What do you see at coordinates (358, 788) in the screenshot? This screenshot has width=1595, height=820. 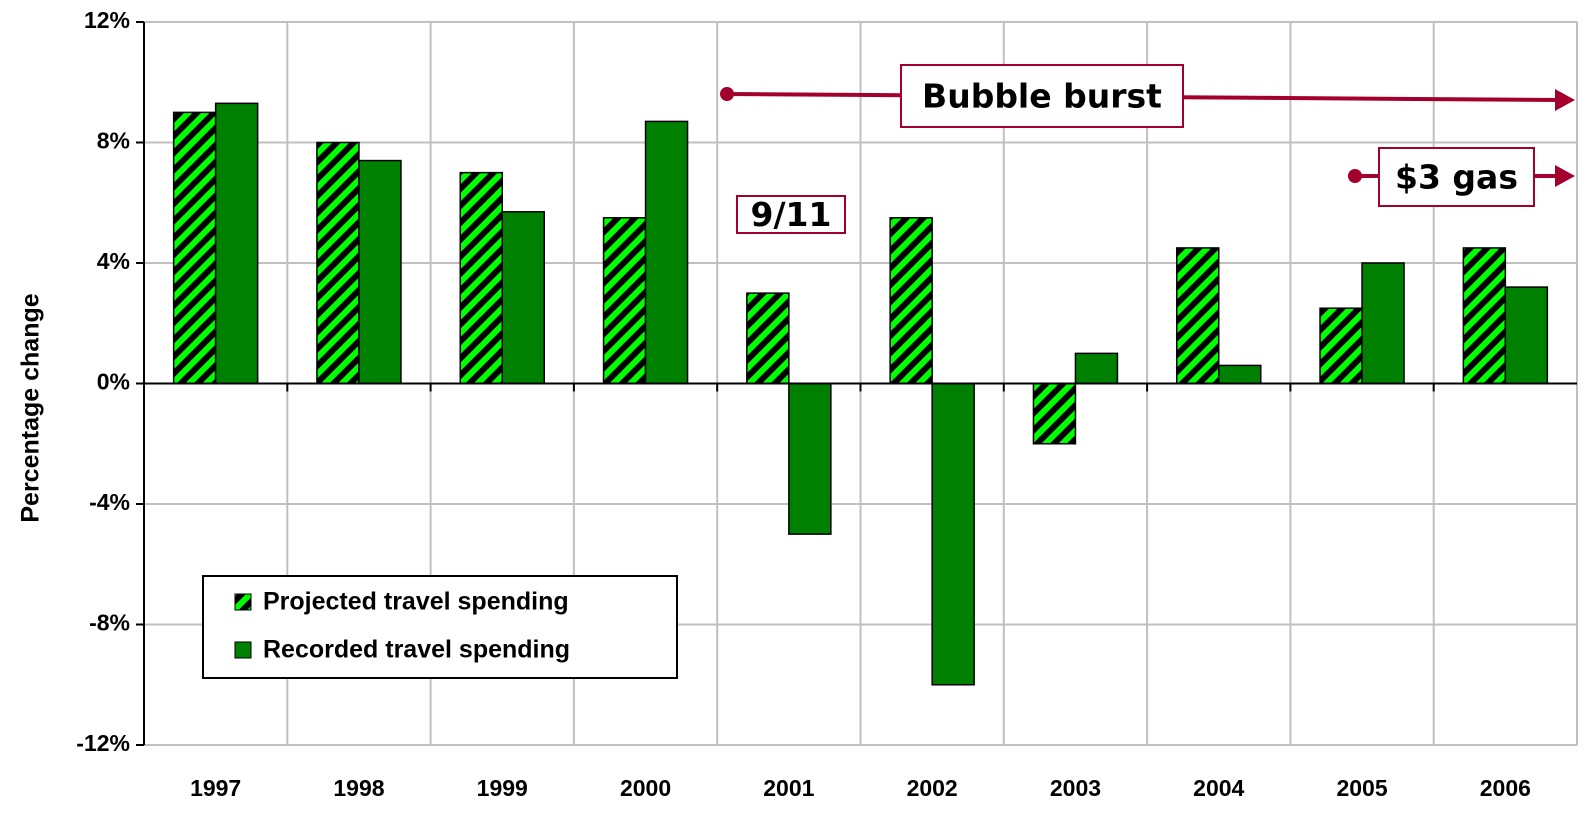 I see `x-tick-label: 1998` at bounding box center [358, 788].